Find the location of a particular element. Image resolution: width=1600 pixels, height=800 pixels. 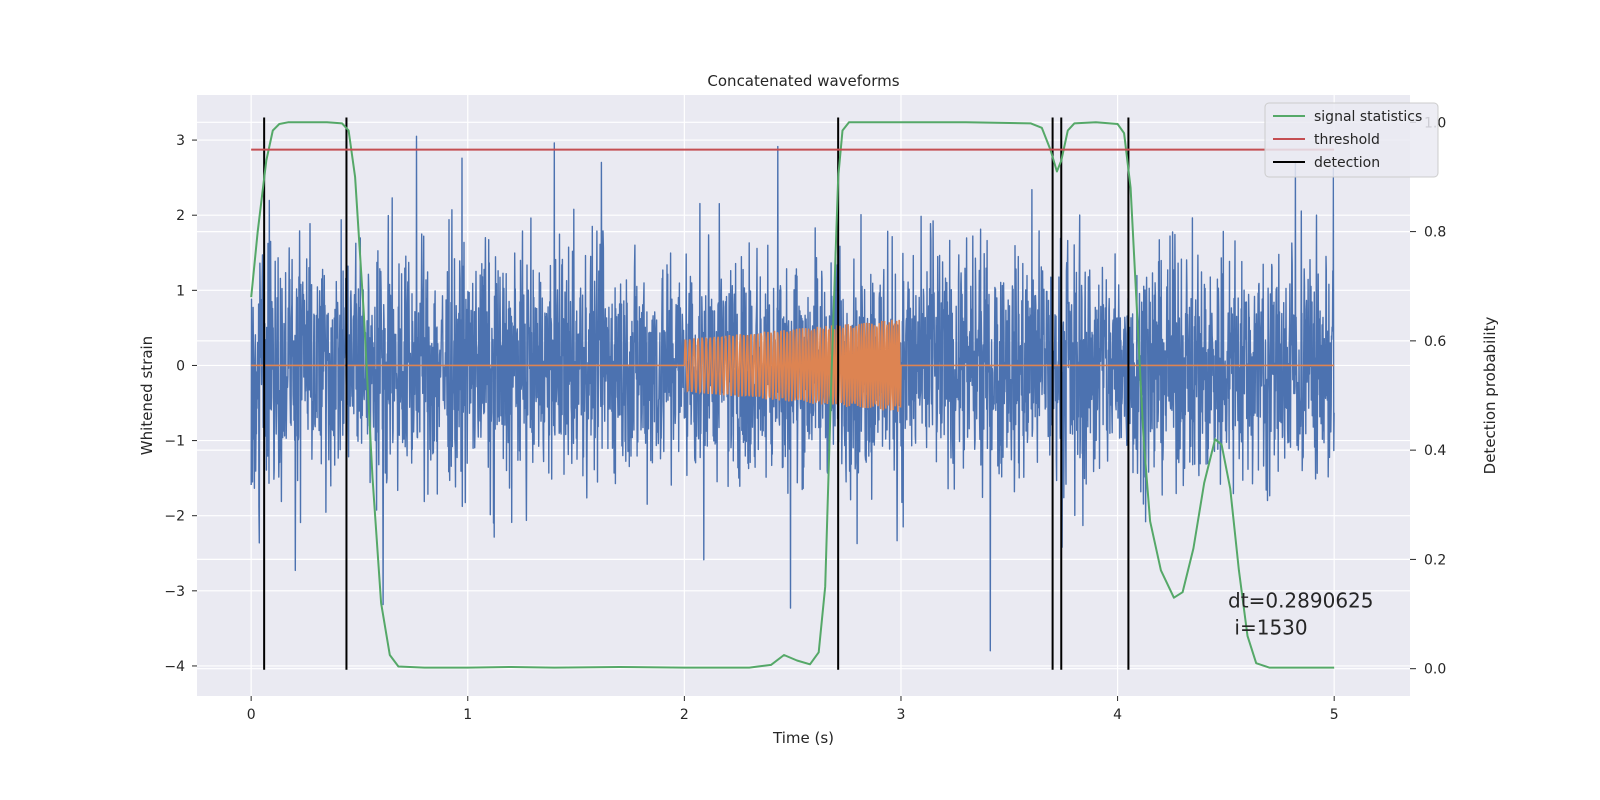

y-right-tick-label: 0.8 is located at coordinates (1435, 233).